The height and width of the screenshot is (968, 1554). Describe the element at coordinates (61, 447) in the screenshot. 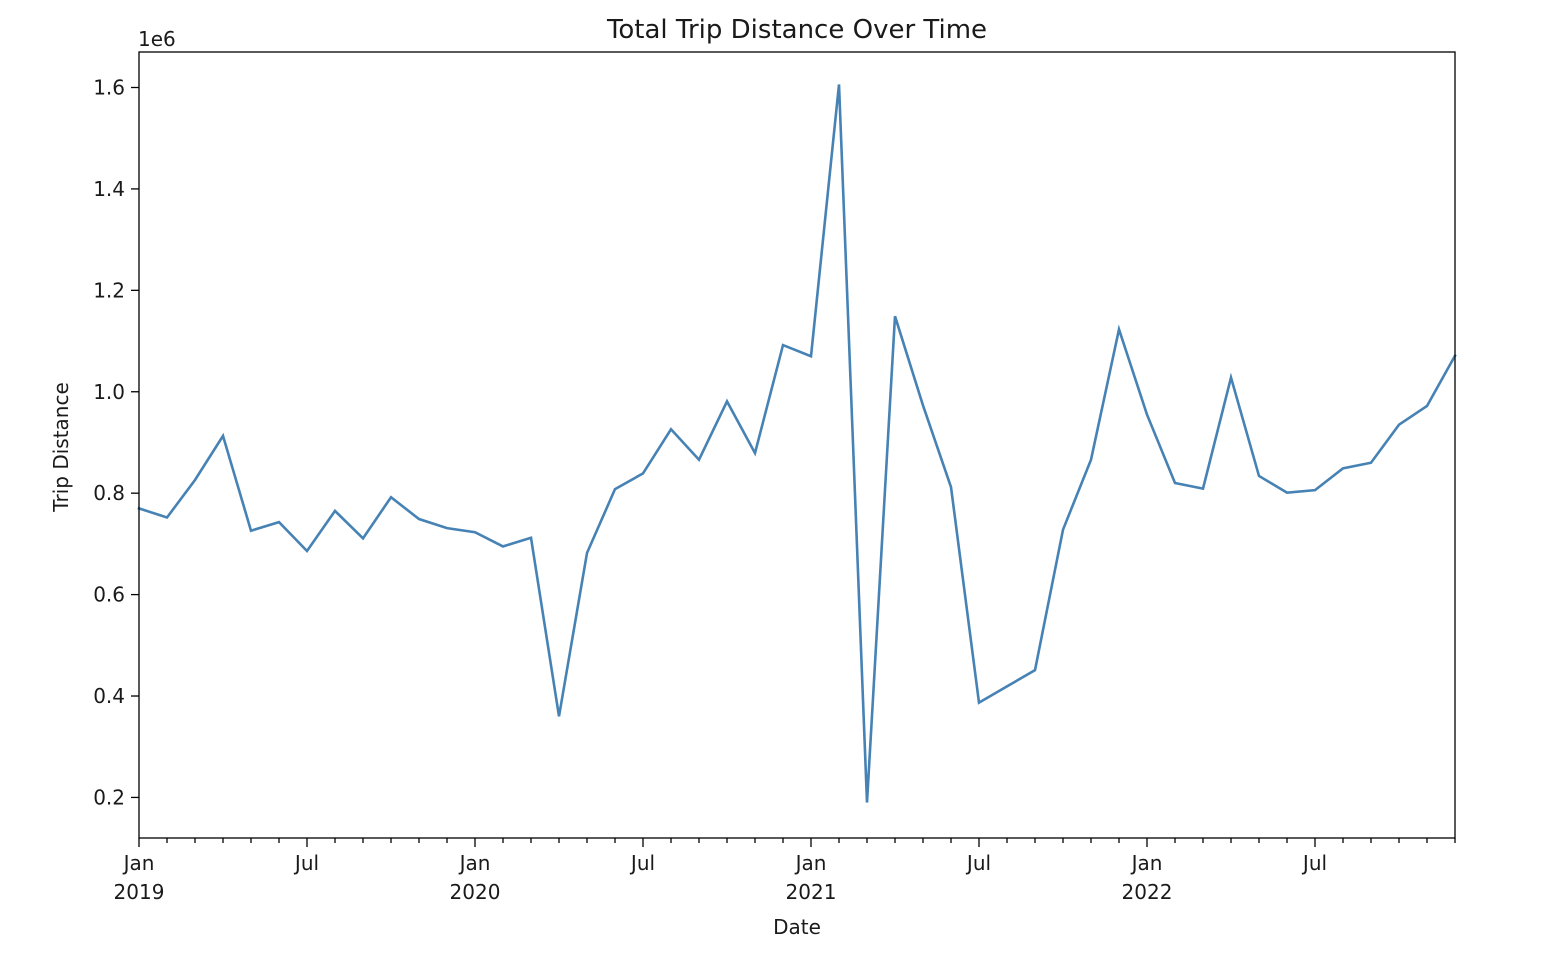

I see `y-axis-label: Trip Distance` at that location.